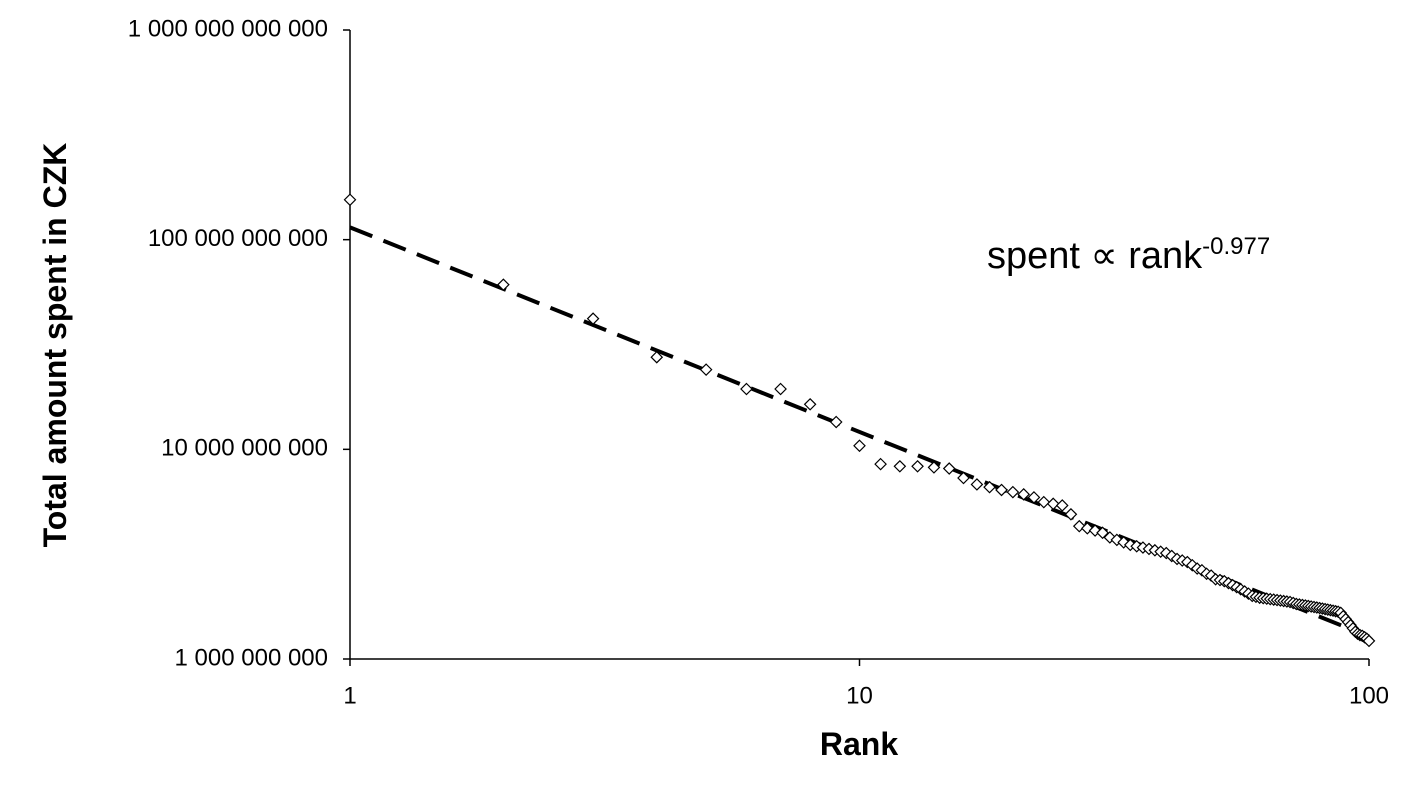 Image resolution: width=1417 pixels, height=795 pixels. What do you see at coordinates (1236, 246) in the screenshot?
I see `annotation-exponent: -0.977` at bounding box center [1236, 246].